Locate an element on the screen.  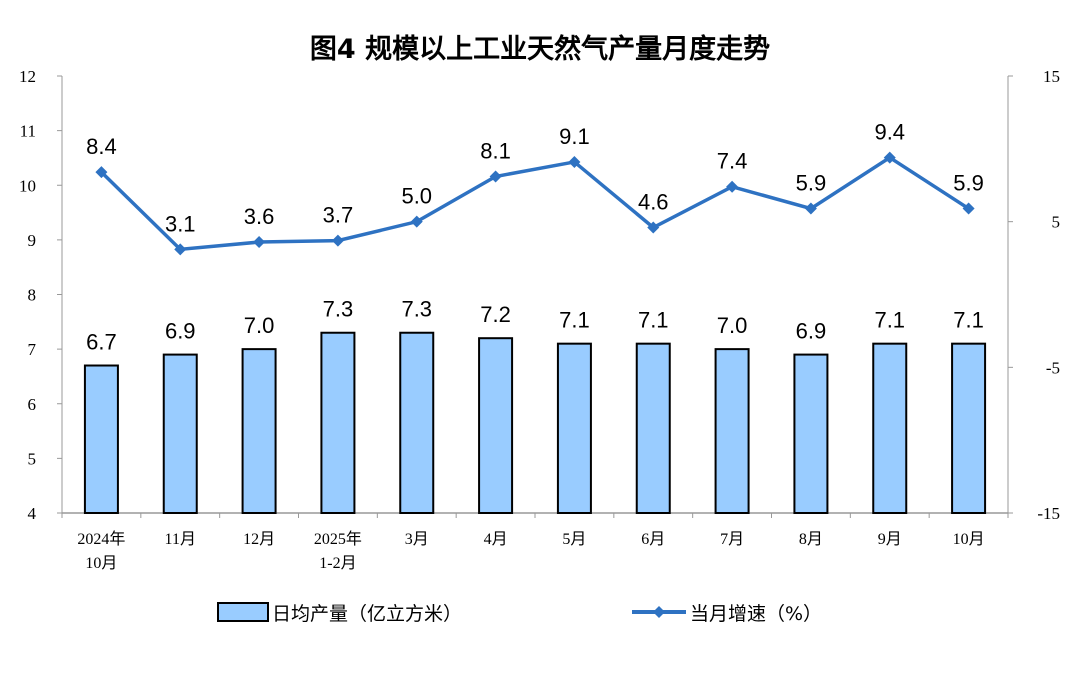
line-data-label: 4.6 is located at coordinates (653, 201).